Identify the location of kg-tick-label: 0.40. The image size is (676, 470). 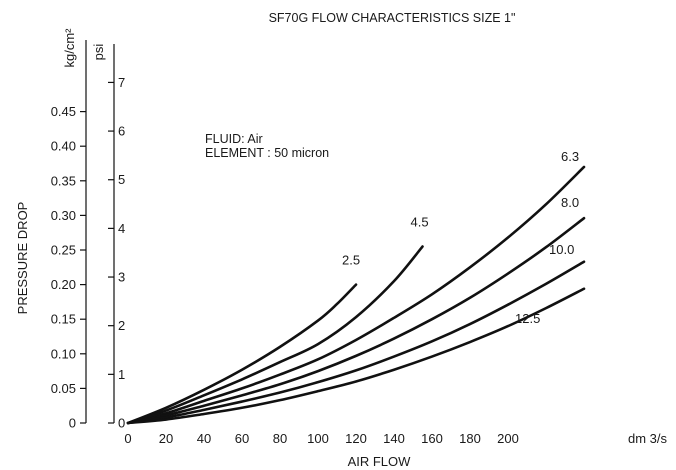
(63, 146).